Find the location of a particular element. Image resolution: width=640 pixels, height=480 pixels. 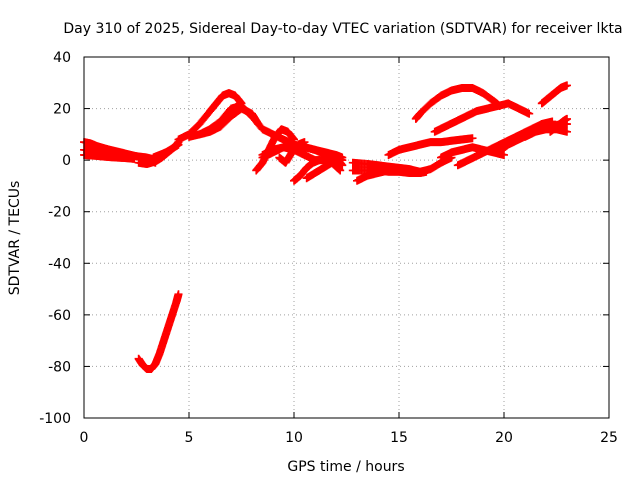

y-tick-label: -60 is located at coordinates (59, 316).